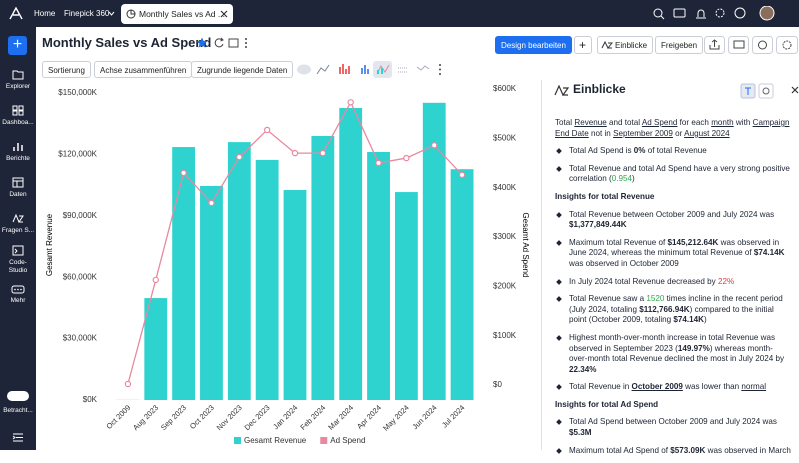  What do you see at coordinates (18, 300) in the screenshot?
I see `nav-label: Mehr` at bounding box center [18, 300].